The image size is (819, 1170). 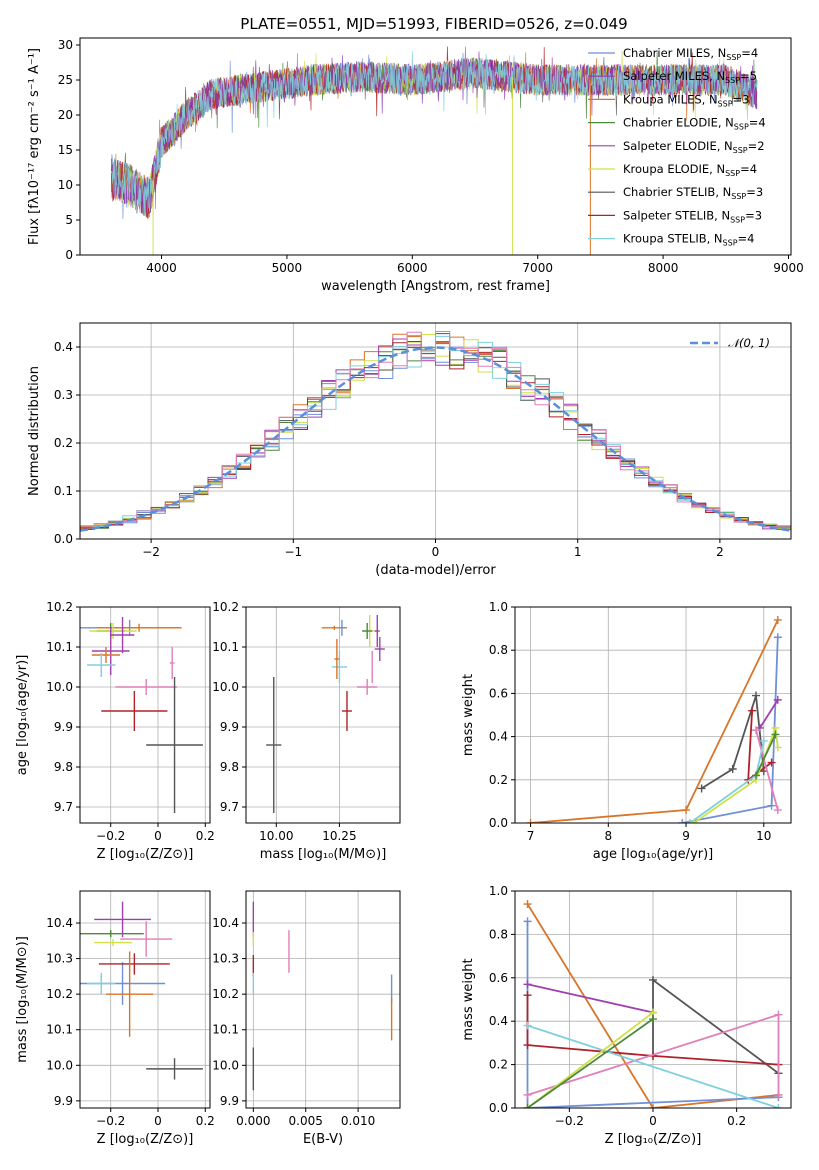 I want to click on y-tick-label: 25, so click(x=65, y=80).